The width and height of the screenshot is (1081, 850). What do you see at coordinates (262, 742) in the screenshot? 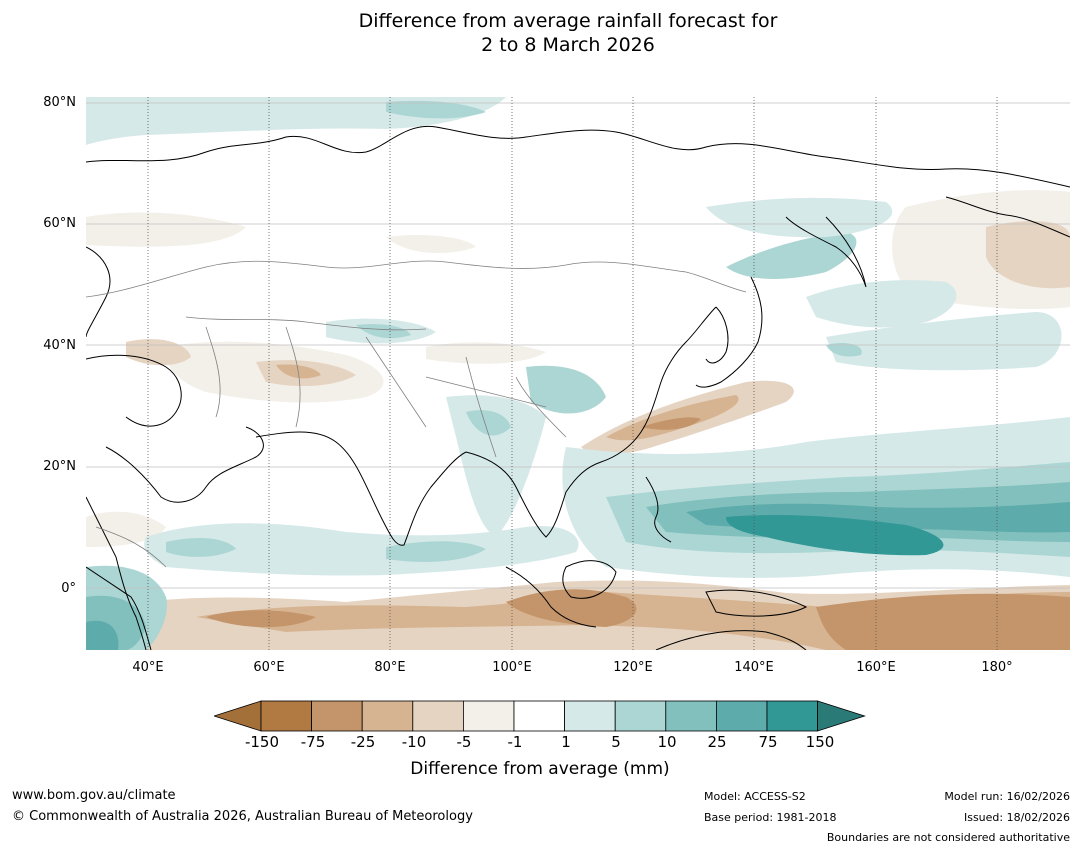
I see `colorbar-label: -150` at bounding box center [262, 742].